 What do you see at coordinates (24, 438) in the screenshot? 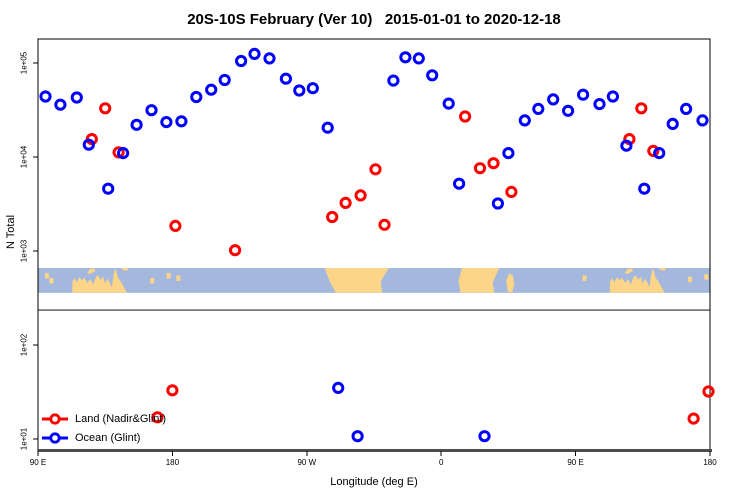
I see `y-tick-label: 1e+01` at bounding box center [24, 438].